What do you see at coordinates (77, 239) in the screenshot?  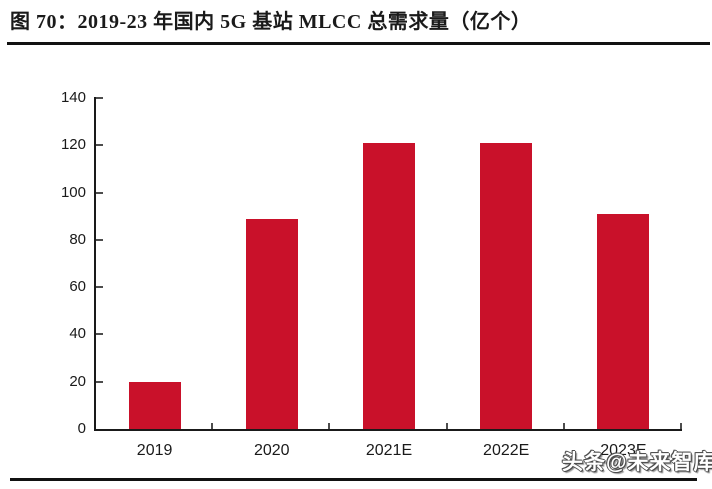 I see `y-tick-label: 80` at bounding box center [77, 239].